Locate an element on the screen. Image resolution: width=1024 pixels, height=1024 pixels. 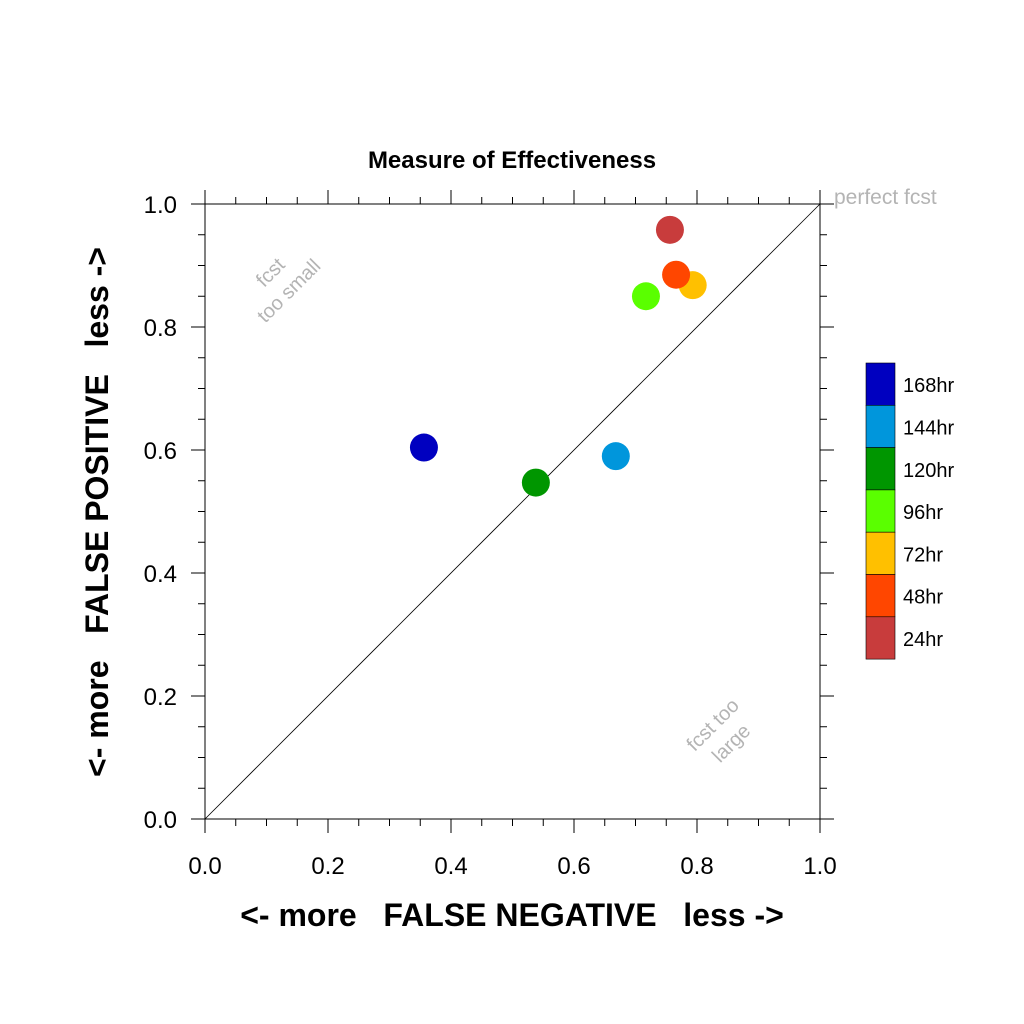
chart-title: Measure of Effectiveness is located at coordinates (512, 160).